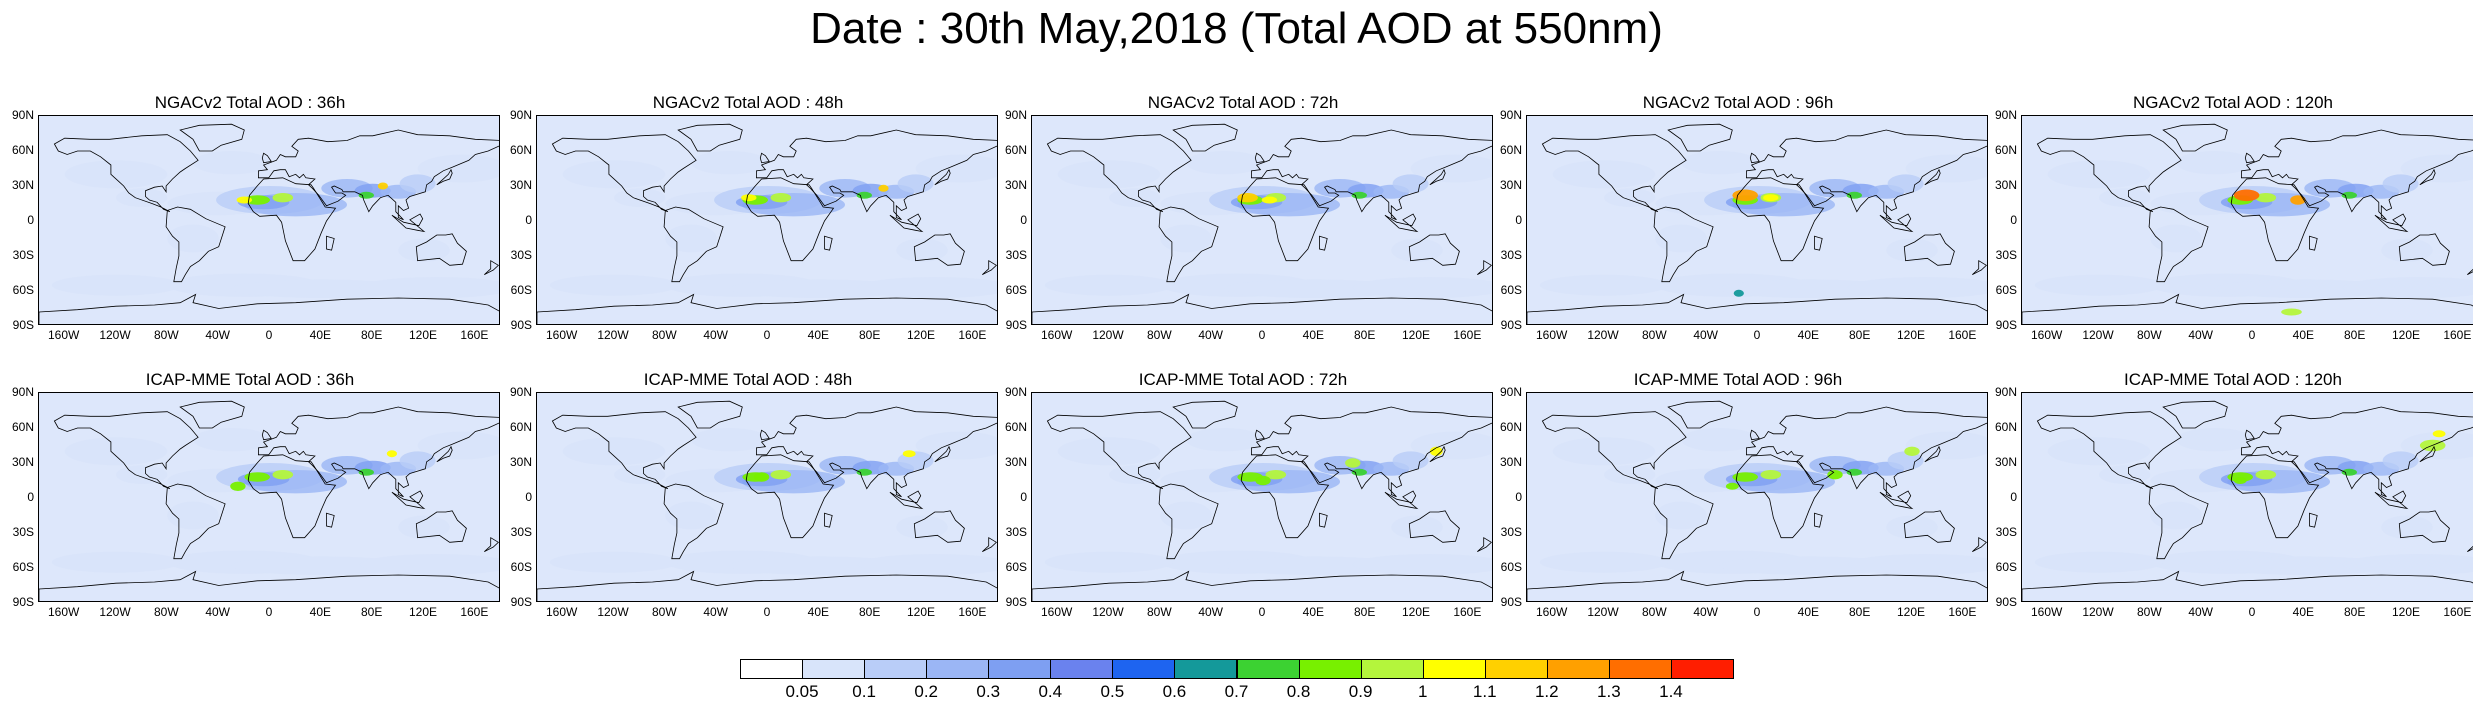 The height and width of the screenshot is (701, 2473). What do you see at coordinates (802, 691) in the screenshot?
I see `colorbar-label: 0.05` at bounding box center [802, 691].